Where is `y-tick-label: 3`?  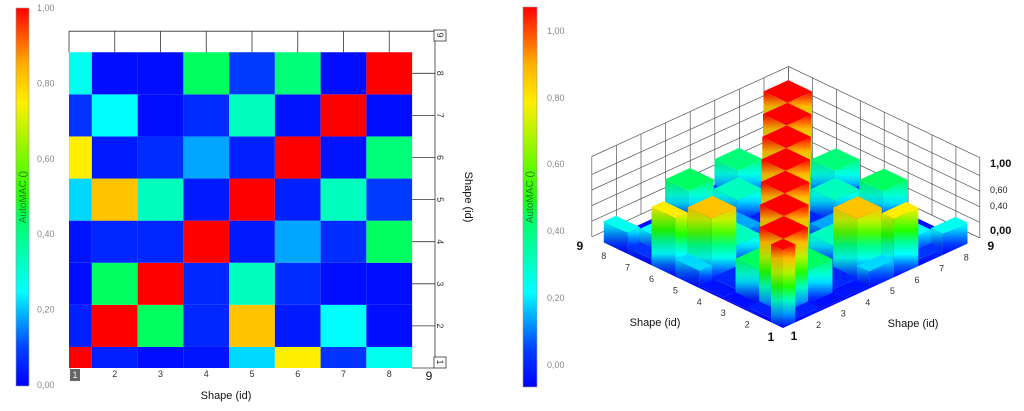 y-tick-label: 3 is located at coordinates (843, 314).